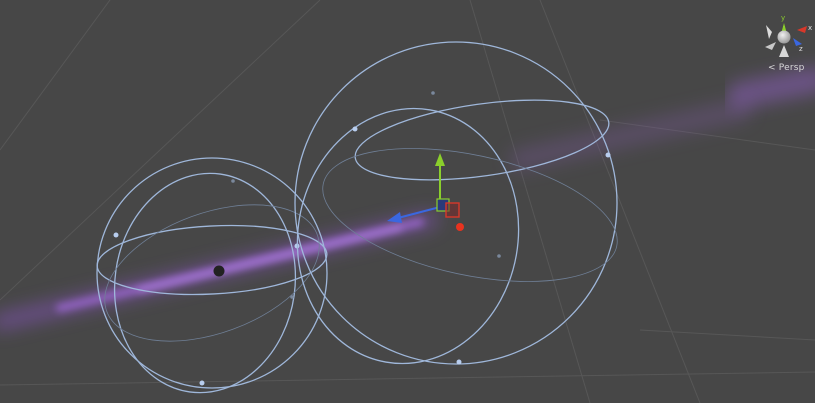 This screenshot has width=815, height=403. I want to click on emitter-point, so click(219, 271).